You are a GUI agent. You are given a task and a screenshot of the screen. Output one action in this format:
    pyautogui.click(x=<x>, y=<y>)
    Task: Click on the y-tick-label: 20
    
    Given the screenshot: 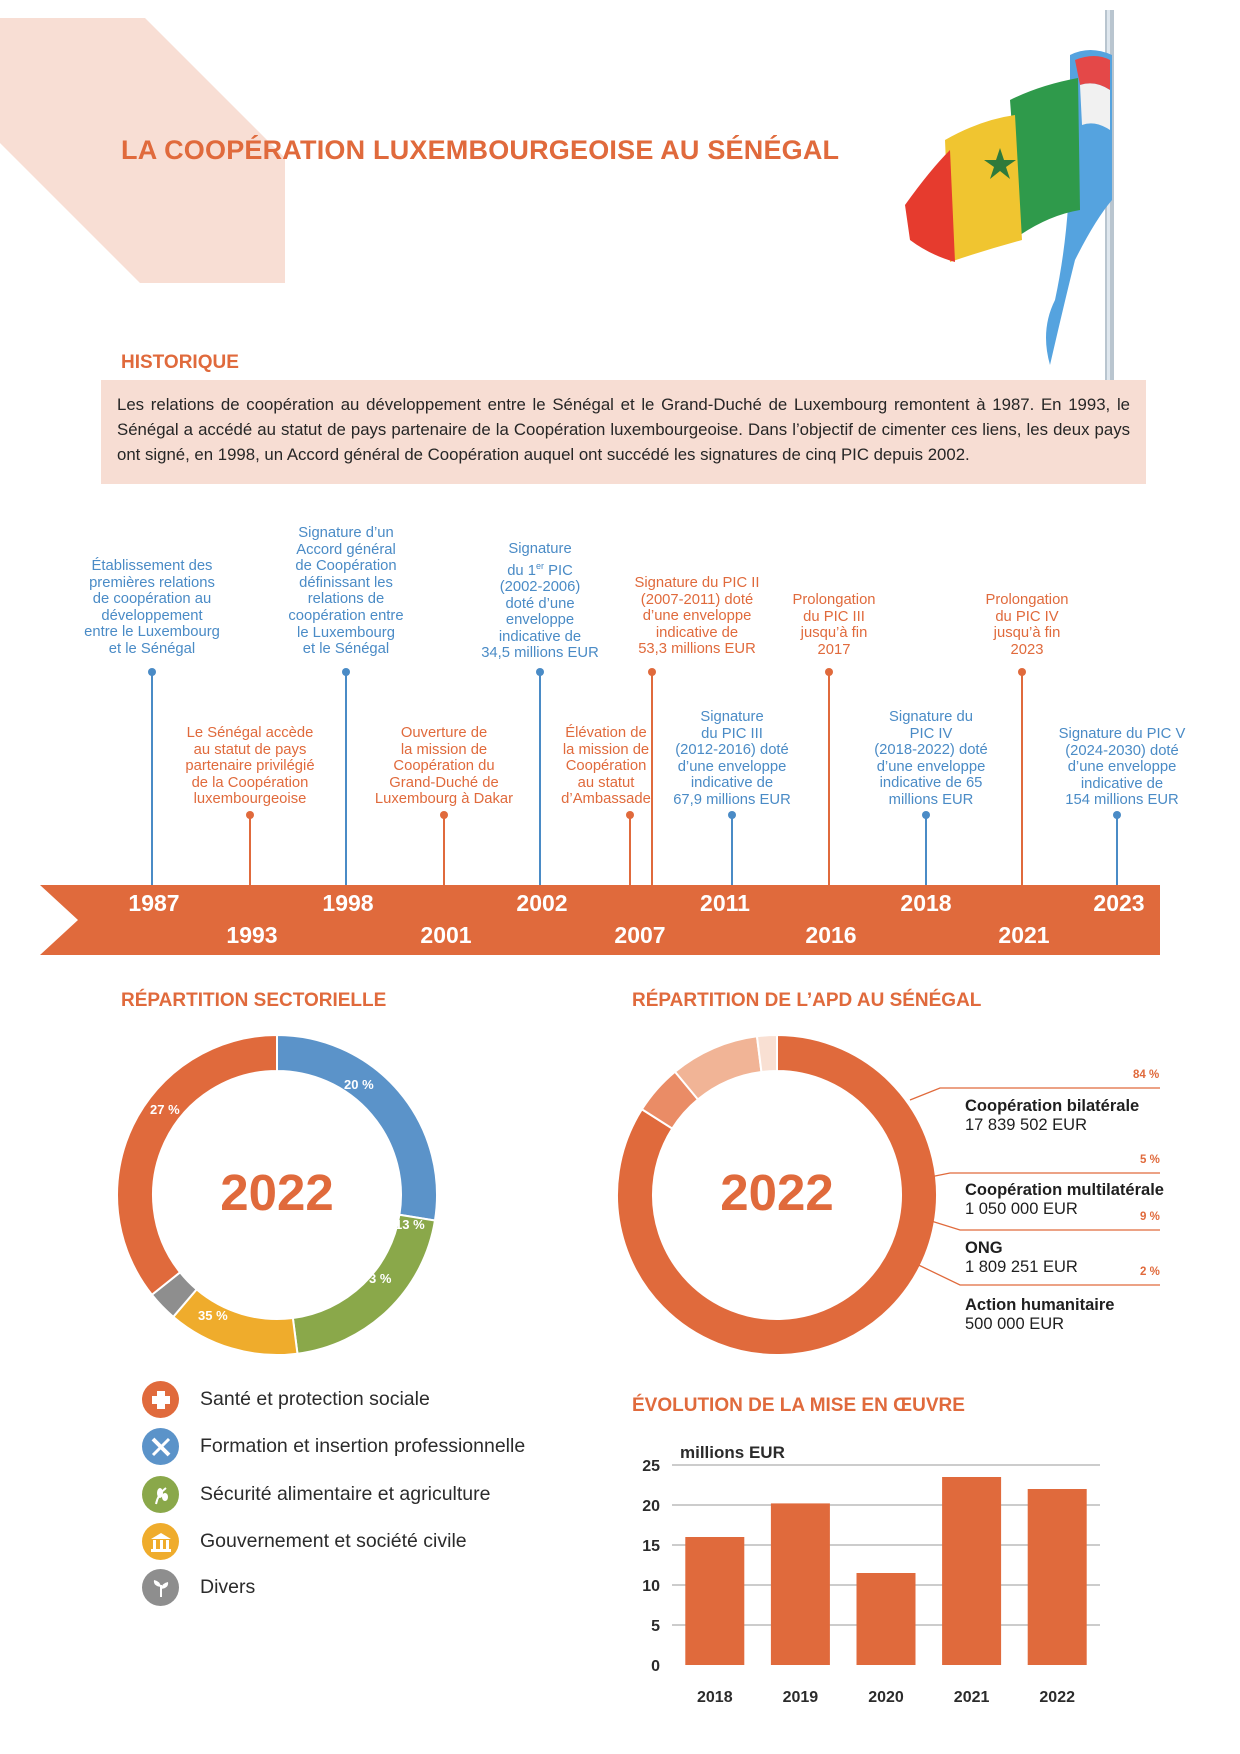 What is the action you would take?
    pyautogui.click(x=651, y=1506)
    